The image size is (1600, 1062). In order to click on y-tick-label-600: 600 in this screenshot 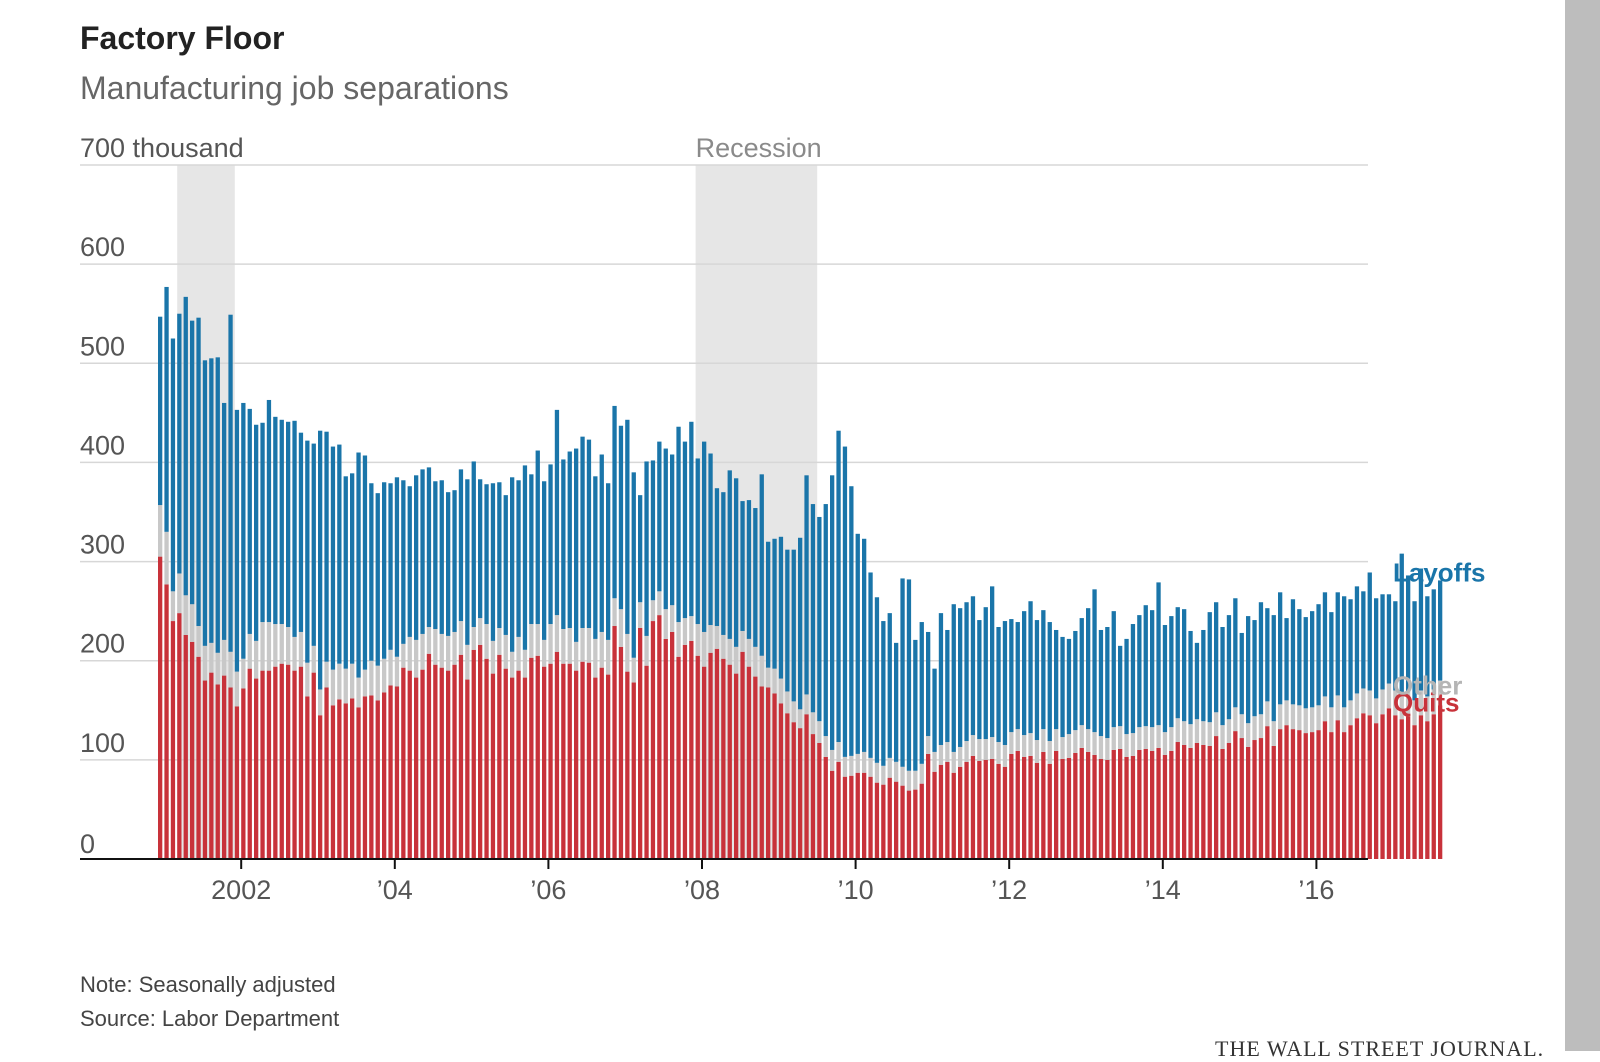, I will do `click(102, 247)`.